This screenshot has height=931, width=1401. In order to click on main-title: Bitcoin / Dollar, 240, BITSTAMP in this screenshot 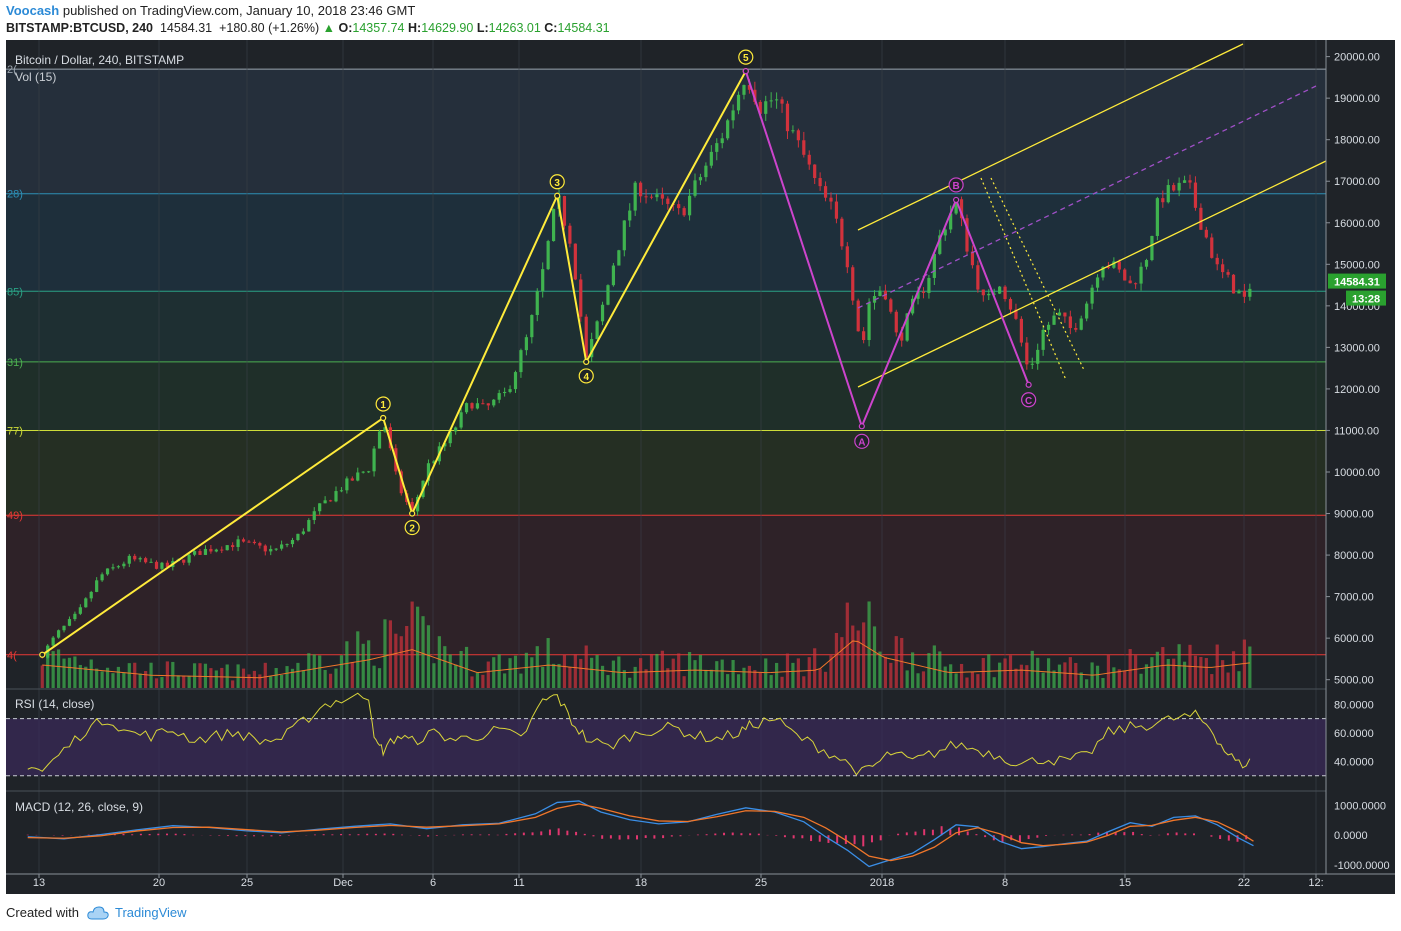, I will do `click(99, 60)`.